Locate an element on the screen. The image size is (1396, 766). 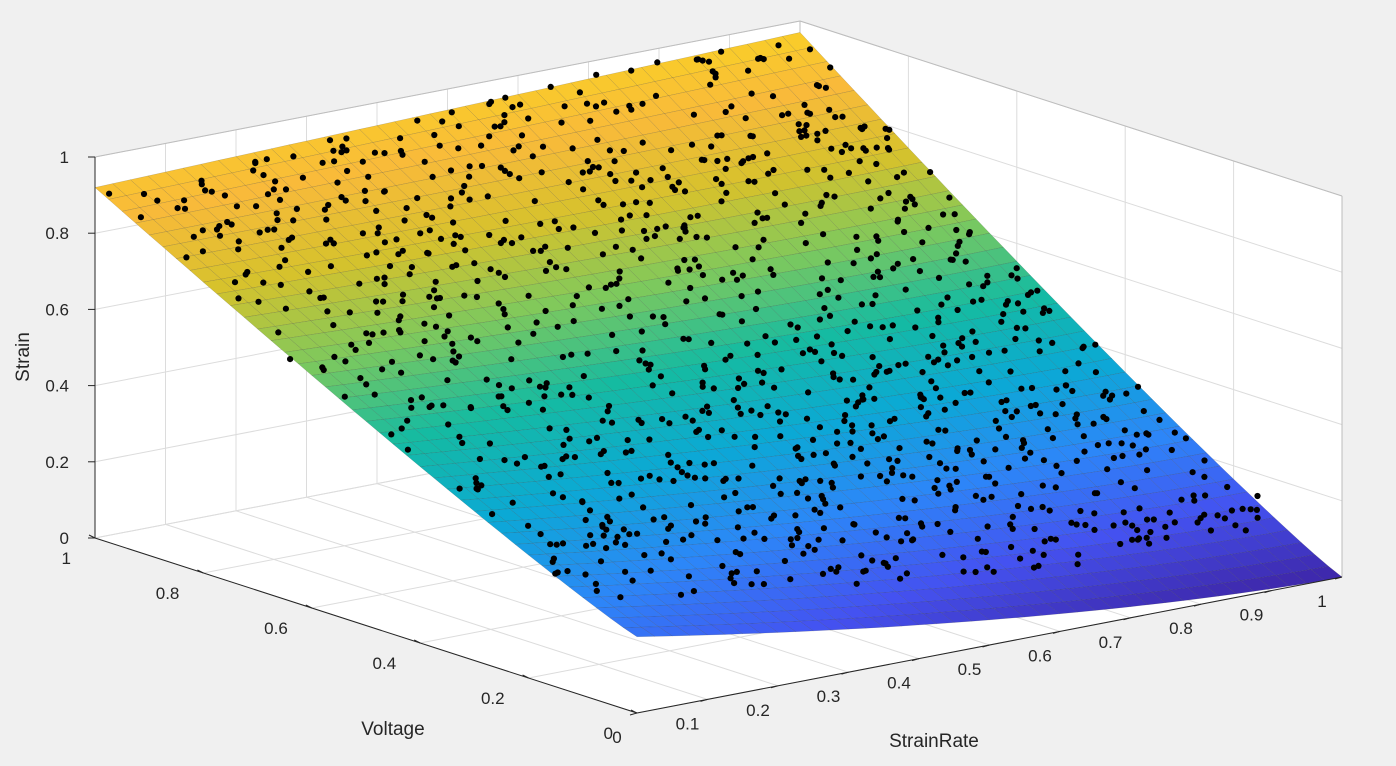
x-tick-label: 0.2 is located at coordinates (758, 710).